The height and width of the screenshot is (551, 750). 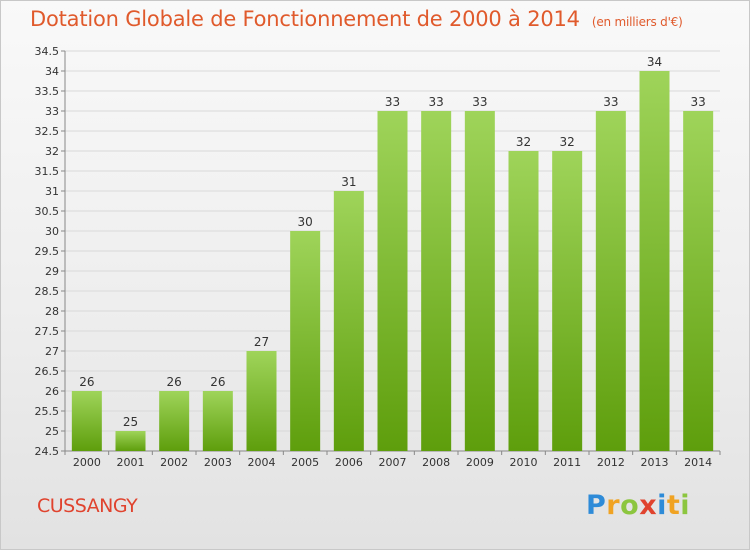 I want to click on y-tick-label: 30.5, so click(x=47, y=211).